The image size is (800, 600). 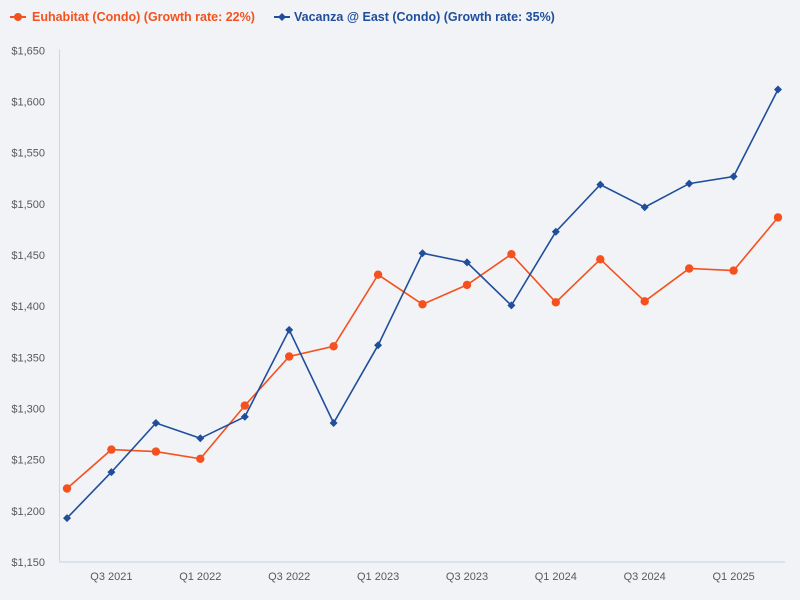 I want to click on svg-text: $1,500, so click(x=28, y=205).